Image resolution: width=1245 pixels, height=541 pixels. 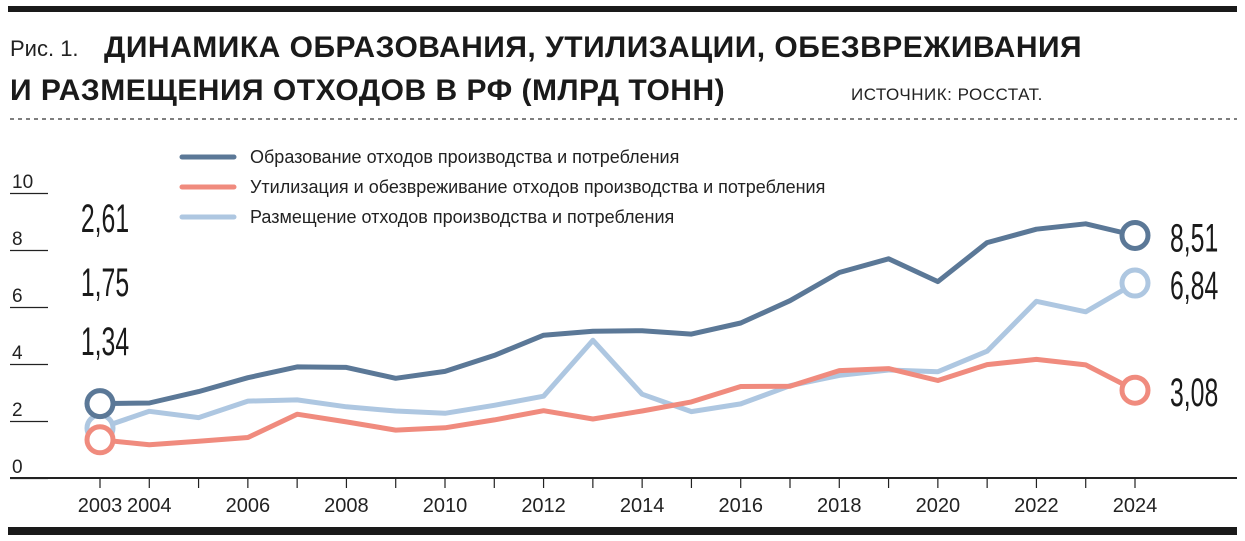 What do you see at coordinates (642, 506) in the screenshot?
I see `x-tick-label: 2014` at bounding box center [642, 506].